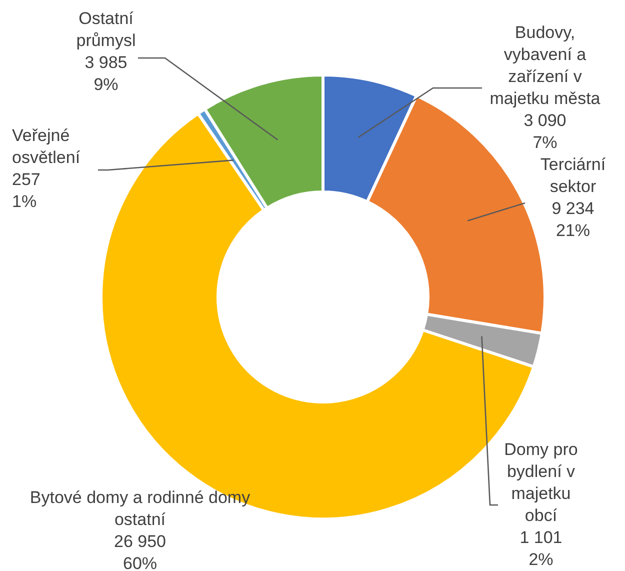  Describe the element at coordinates (106, 73) in the screenshot. I see `data-label: 3 985 9%` at that location.